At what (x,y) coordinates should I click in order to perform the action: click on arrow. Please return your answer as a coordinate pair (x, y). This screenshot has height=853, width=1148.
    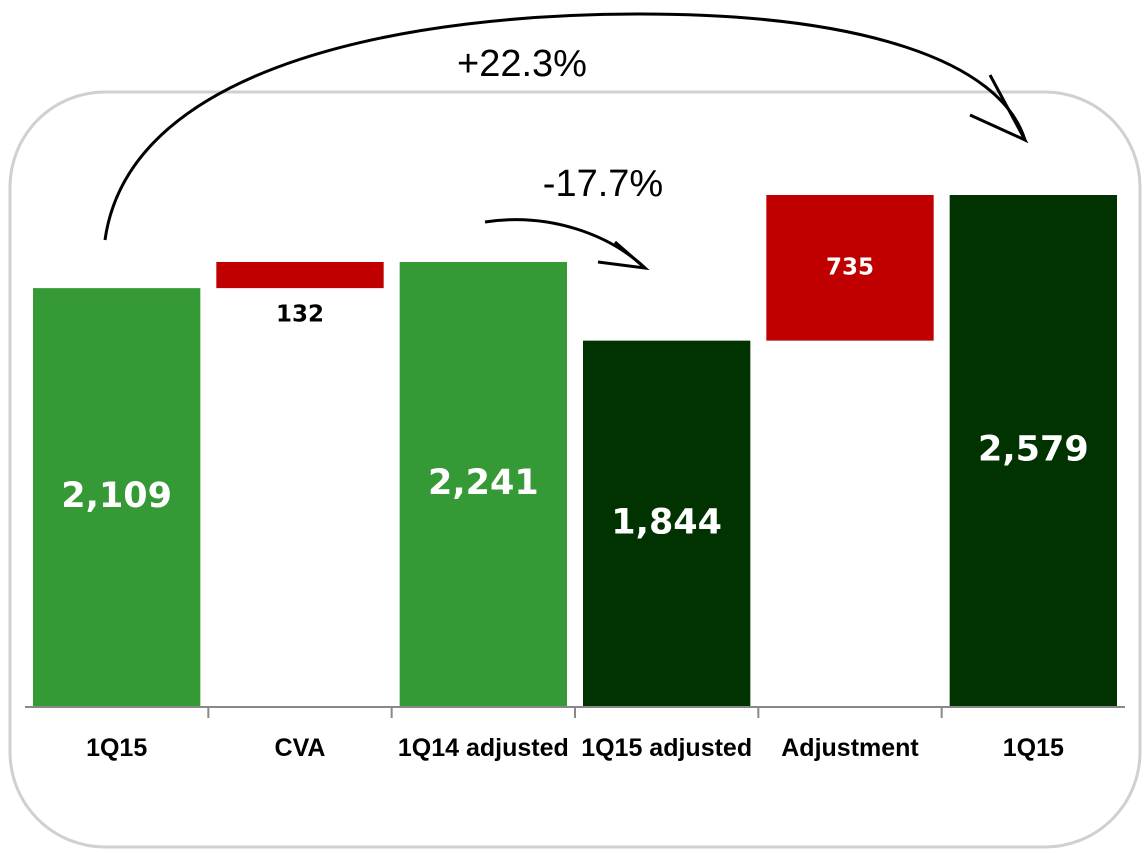
    Looking at the image, I should click on (565, 244).